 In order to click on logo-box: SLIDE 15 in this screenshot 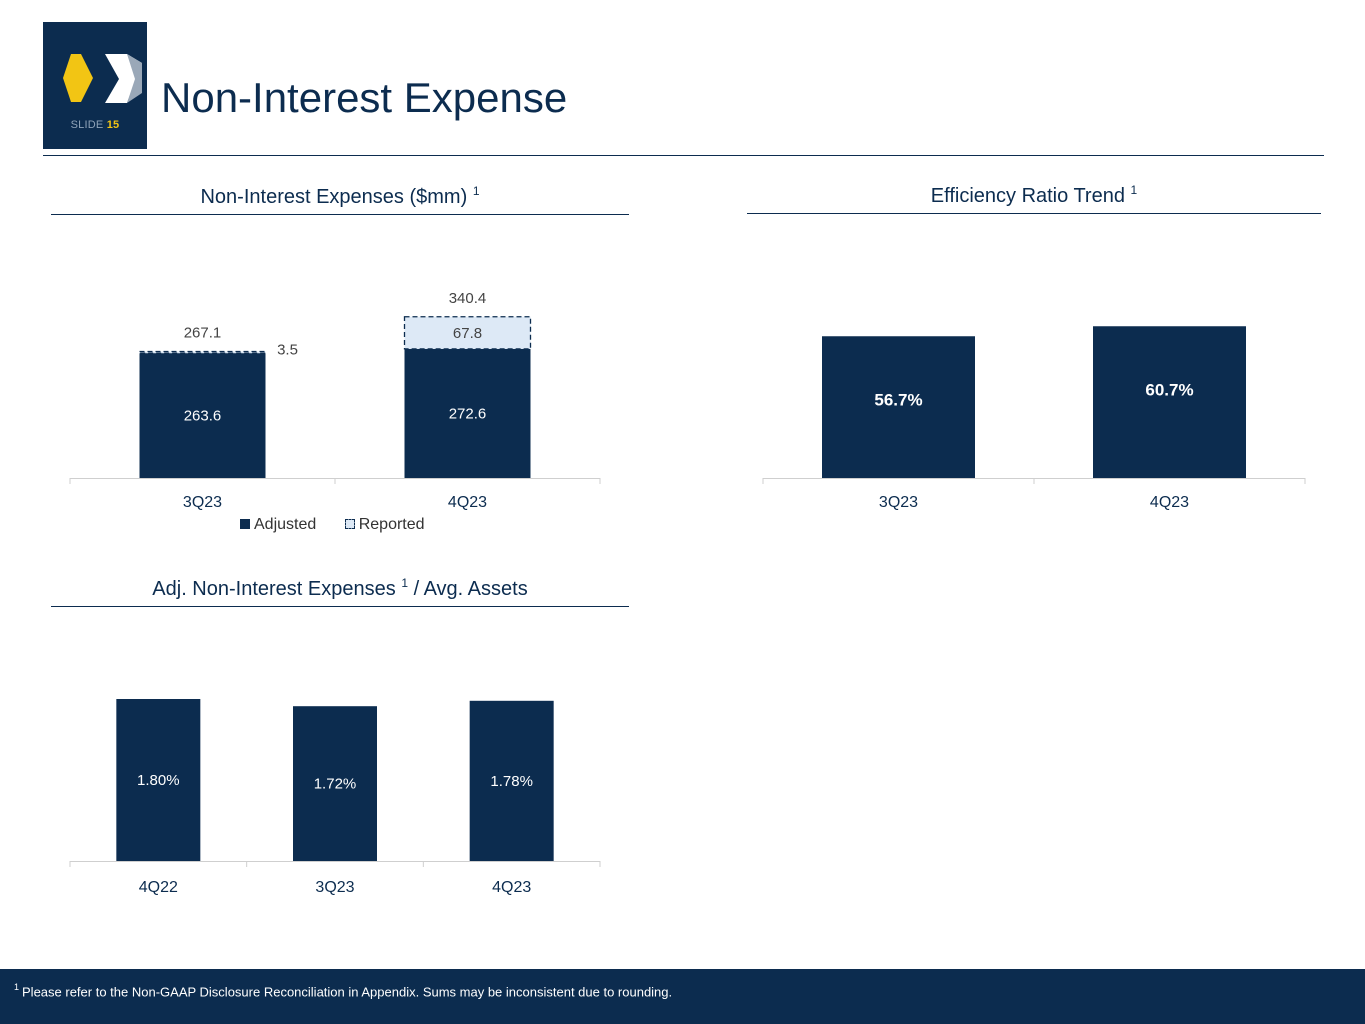, I will do `click(95, 85)`.